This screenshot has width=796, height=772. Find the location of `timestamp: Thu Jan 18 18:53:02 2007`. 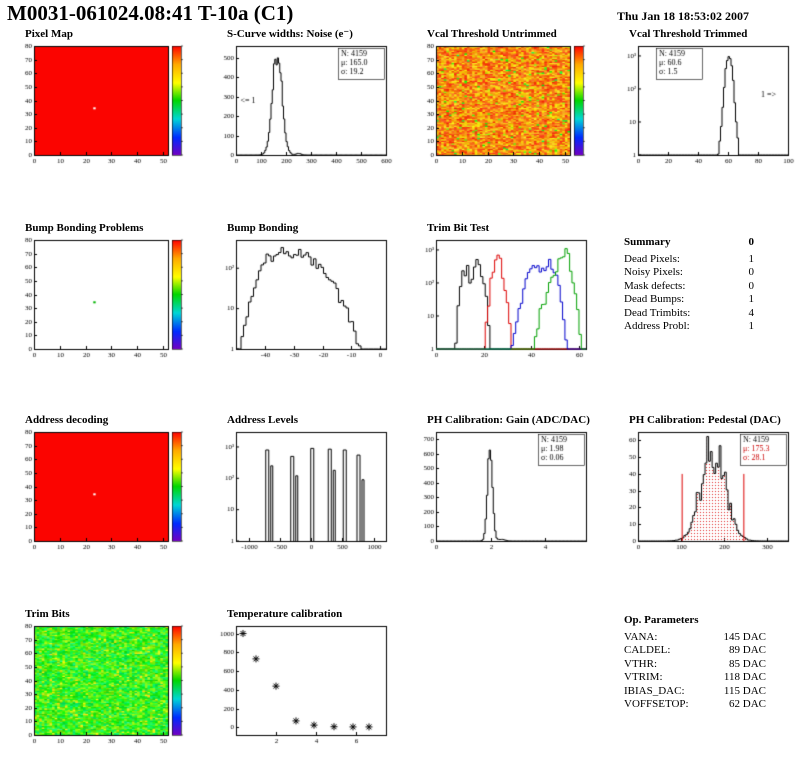

timestamp: Thu Jan 18 18:53:02 2007 is located at coordinates (683, 16).